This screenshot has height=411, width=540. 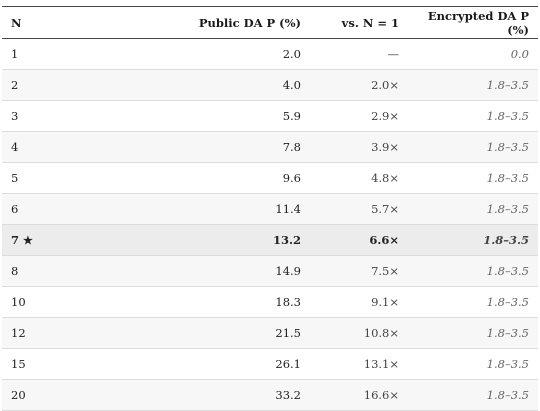 I want to click on cell-n-value: 3, so click(x=15, y=116).